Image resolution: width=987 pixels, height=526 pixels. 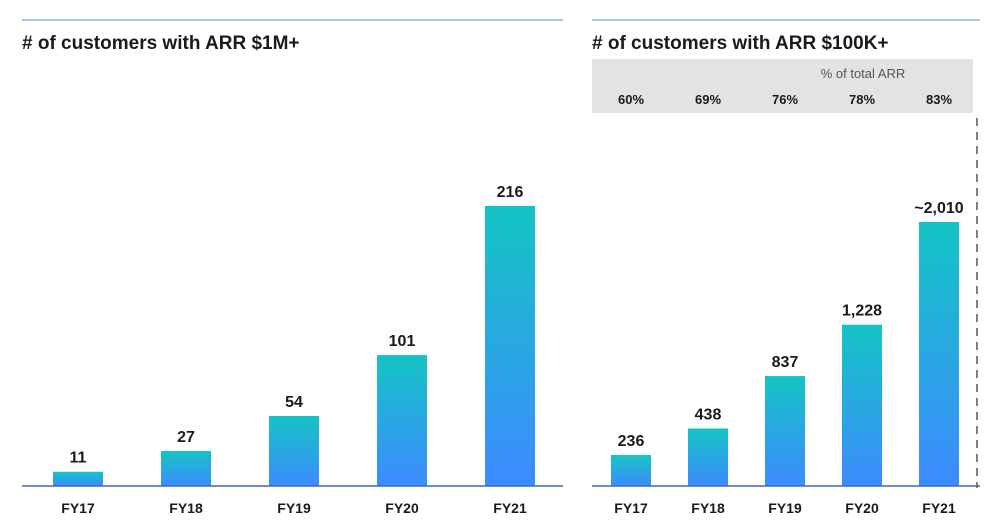 What do you see at coordinates (294, 402) in the screenshot?
I see `data-label: 54` at bounding box center [294, 402].